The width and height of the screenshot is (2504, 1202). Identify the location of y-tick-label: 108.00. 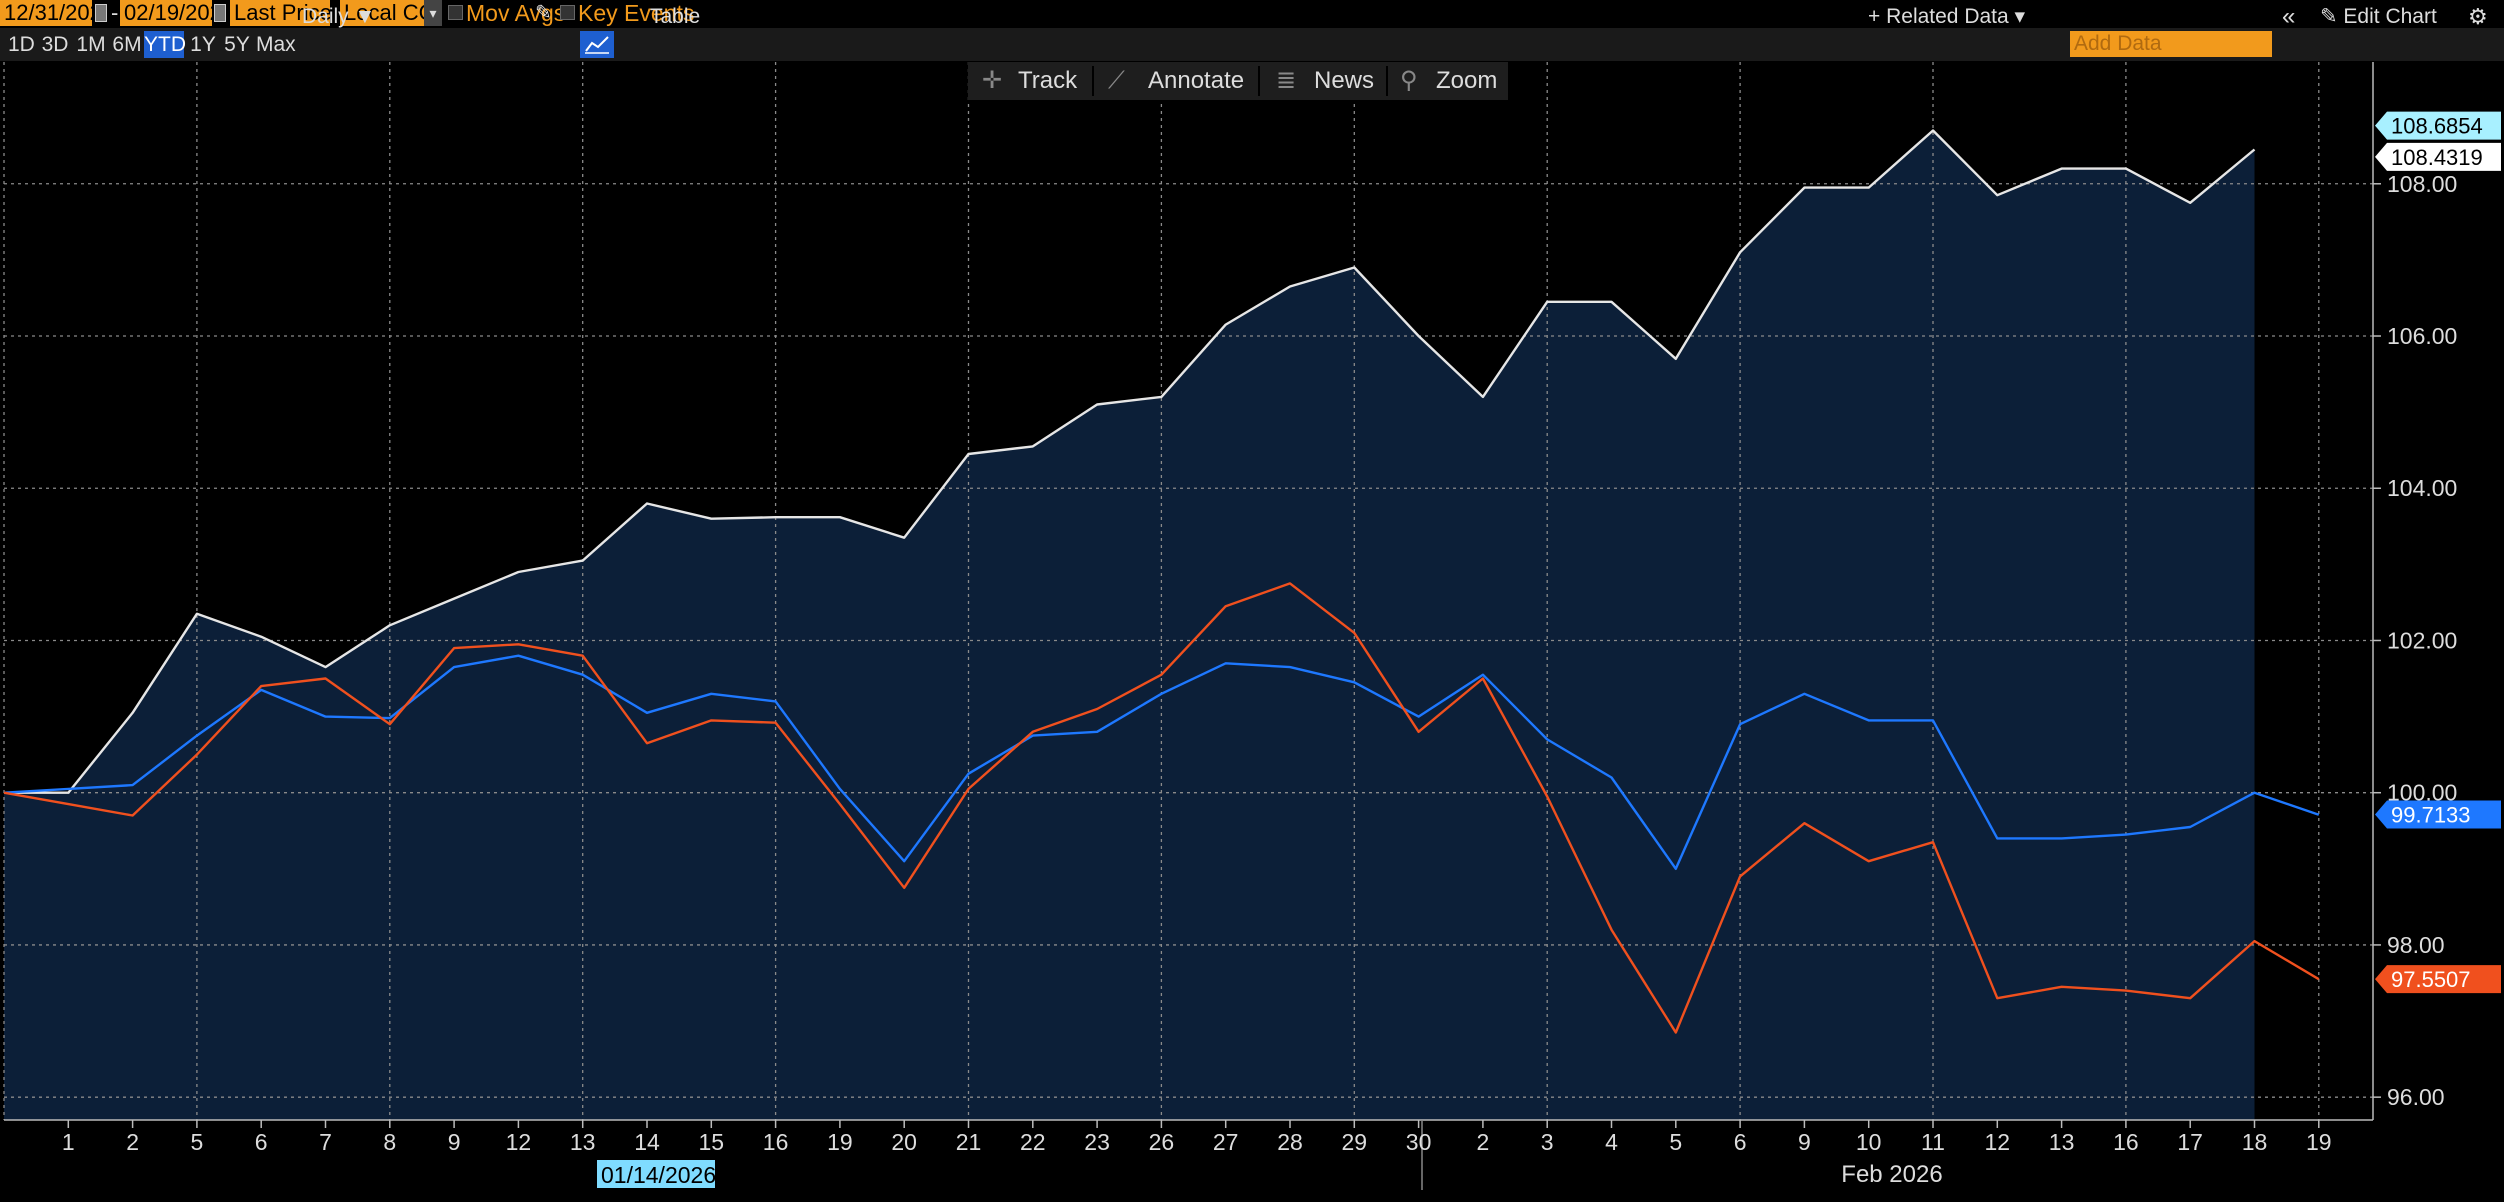
(2422, 184).